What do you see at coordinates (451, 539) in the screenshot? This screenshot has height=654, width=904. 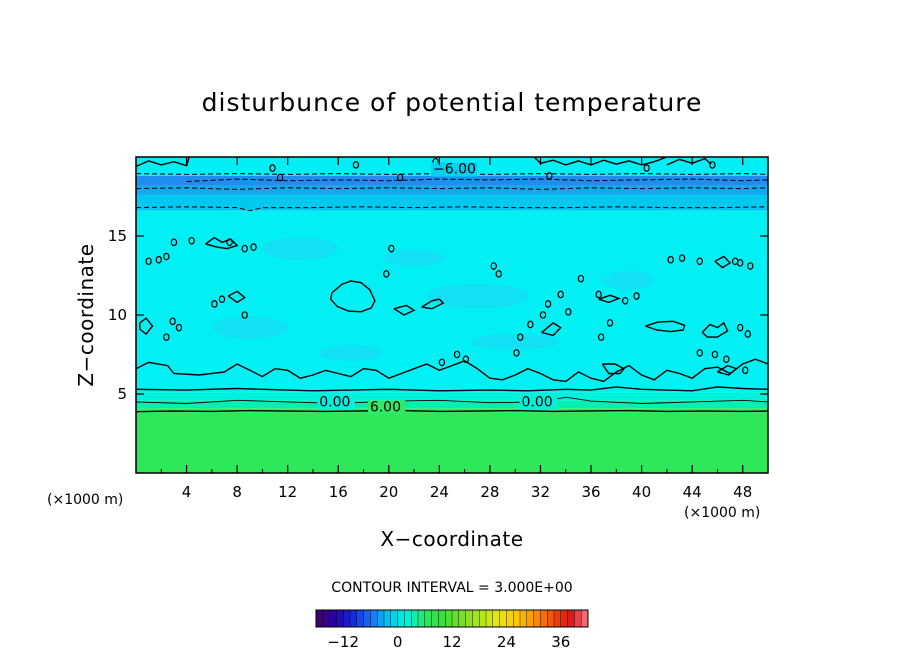 I see `x-axis-label: X−coordinate` at bounding box center [451, 539].